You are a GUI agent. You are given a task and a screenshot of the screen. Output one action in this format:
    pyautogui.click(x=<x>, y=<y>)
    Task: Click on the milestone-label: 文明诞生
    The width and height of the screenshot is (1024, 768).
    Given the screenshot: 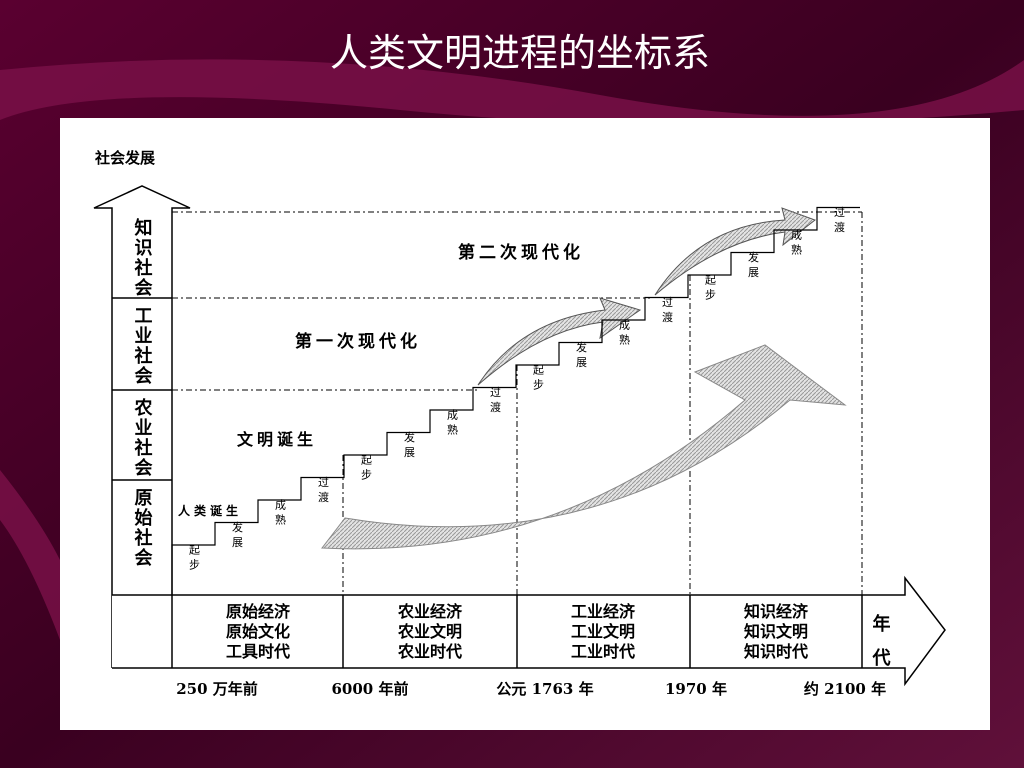 What is the action you would take?
    pyautogui.click(x=277, y=439)
    